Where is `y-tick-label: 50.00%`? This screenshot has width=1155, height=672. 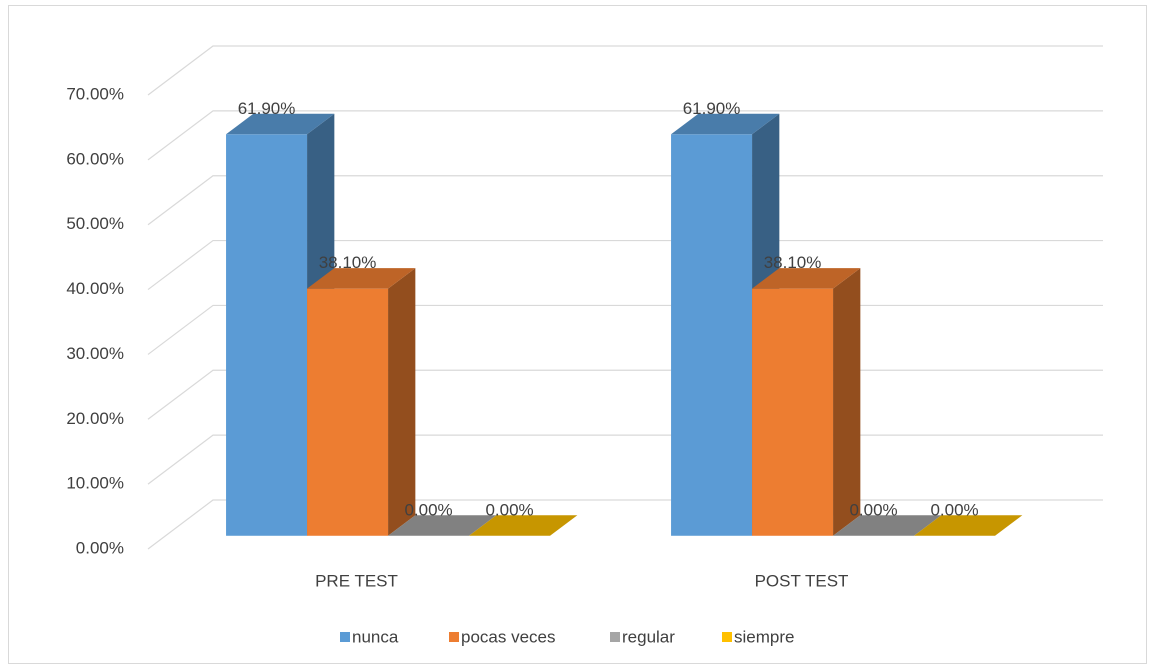 y-tick-label: 50.00% is located at coordinates (95, 223).